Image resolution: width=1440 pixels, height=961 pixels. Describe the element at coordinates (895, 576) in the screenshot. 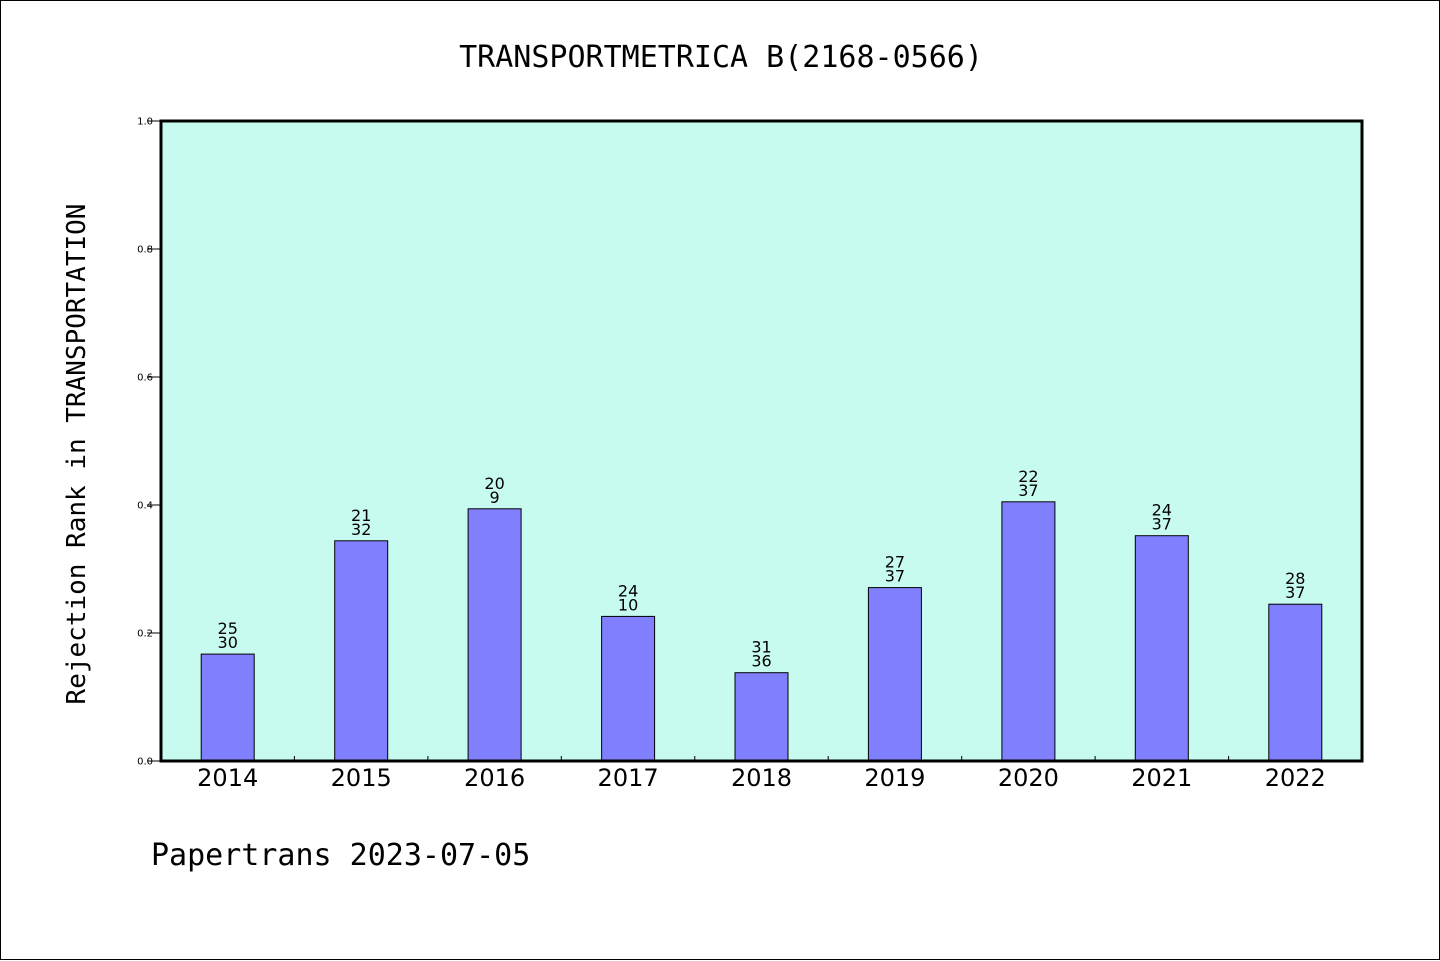

I see `bar-label-total-2019: 37` at that location.